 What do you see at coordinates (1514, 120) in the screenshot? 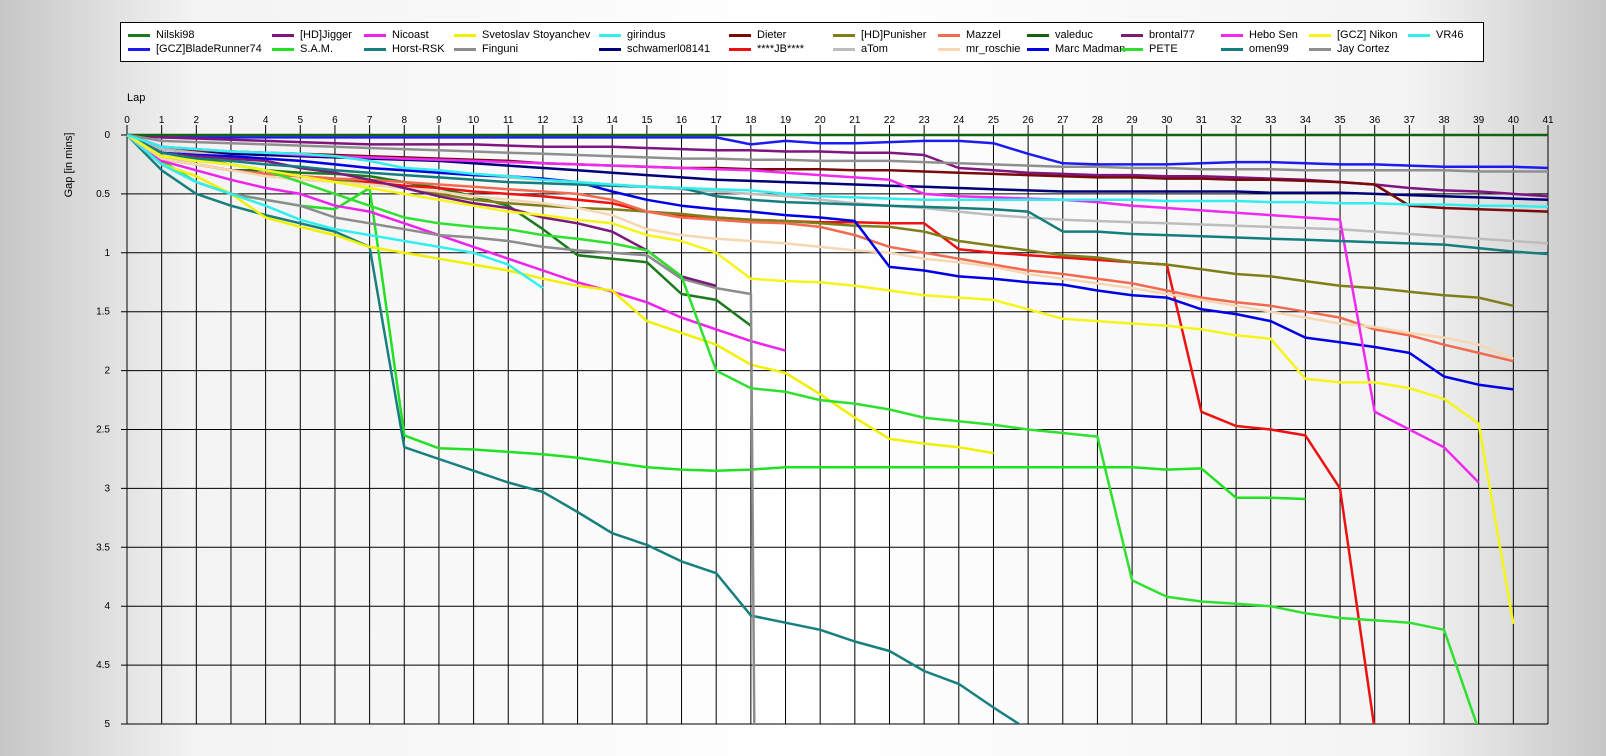
I see `x-tick-label: 40` at bounding box center [1514, 120].